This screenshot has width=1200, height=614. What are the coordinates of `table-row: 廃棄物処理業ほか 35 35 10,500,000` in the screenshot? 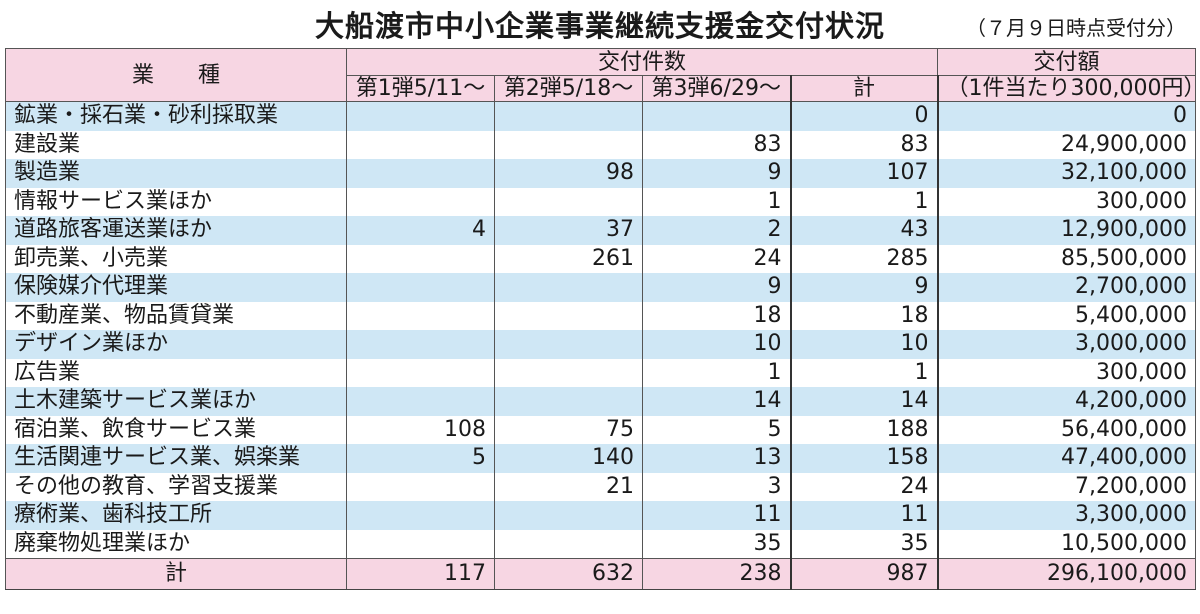 It's located at (601, 544).